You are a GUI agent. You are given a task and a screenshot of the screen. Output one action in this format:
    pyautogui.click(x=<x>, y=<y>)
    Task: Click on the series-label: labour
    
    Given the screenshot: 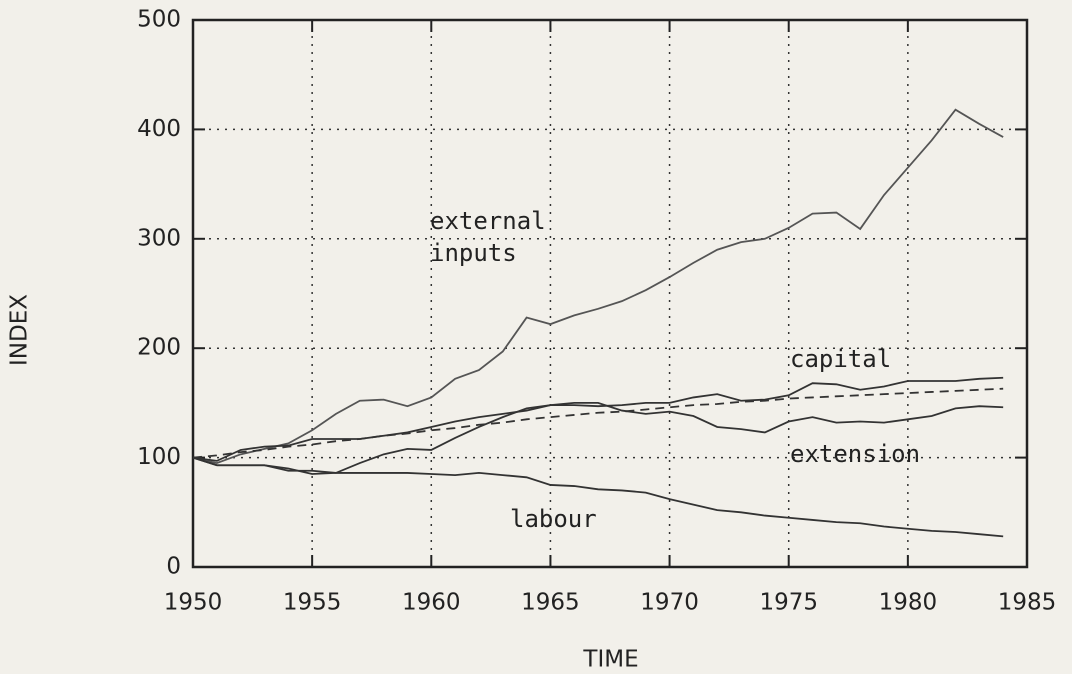 What is the action you would take?
    pyautogui.click(x=553, y=519)
    